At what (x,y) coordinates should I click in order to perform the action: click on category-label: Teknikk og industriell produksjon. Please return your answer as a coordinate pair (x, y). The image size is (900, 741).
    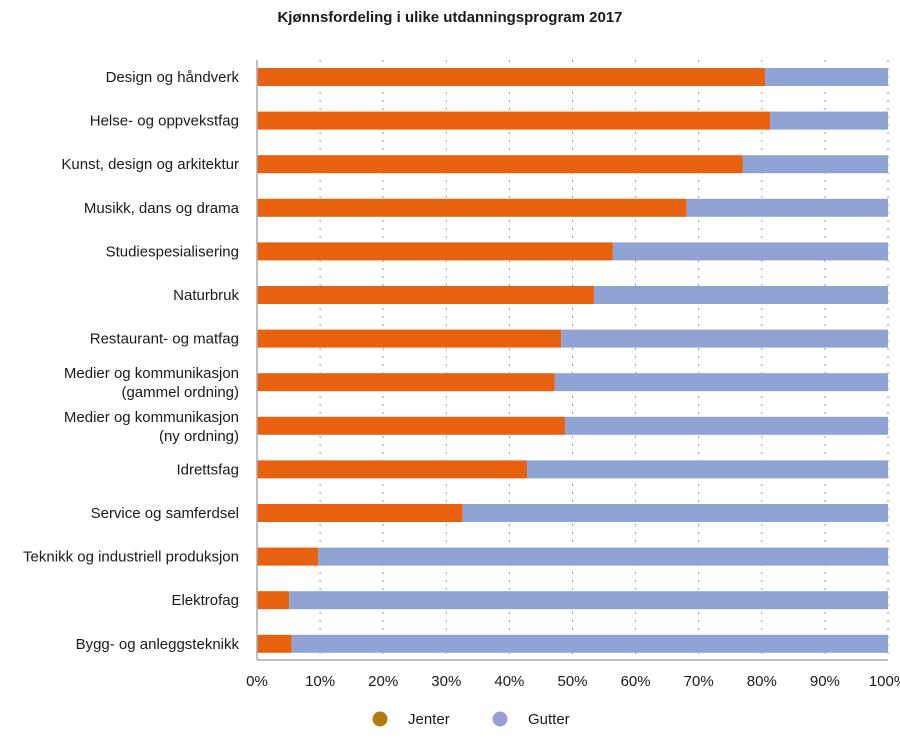
    Looking at the image, I should click on (131, 557).